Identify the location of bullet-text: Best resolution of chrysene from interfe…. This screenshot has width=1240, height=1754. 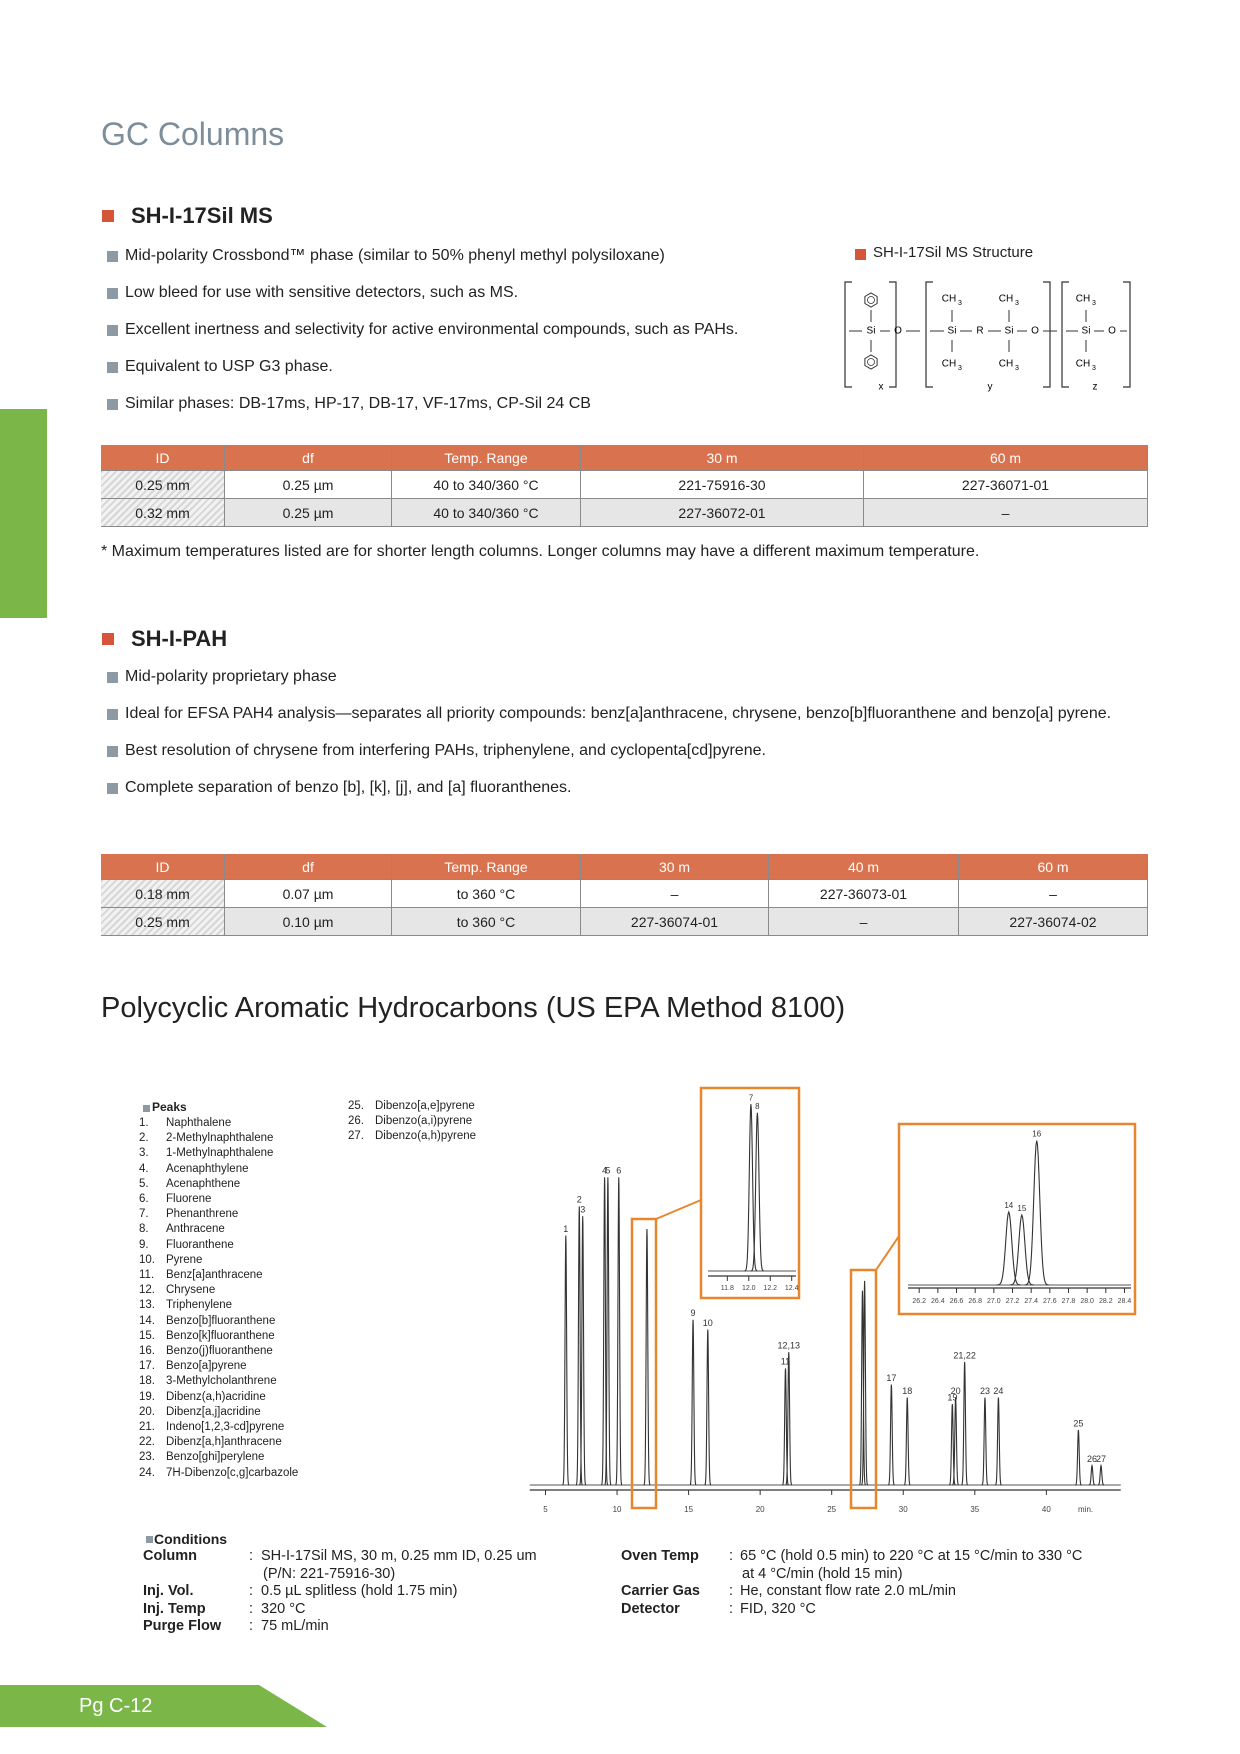
(445, 750).